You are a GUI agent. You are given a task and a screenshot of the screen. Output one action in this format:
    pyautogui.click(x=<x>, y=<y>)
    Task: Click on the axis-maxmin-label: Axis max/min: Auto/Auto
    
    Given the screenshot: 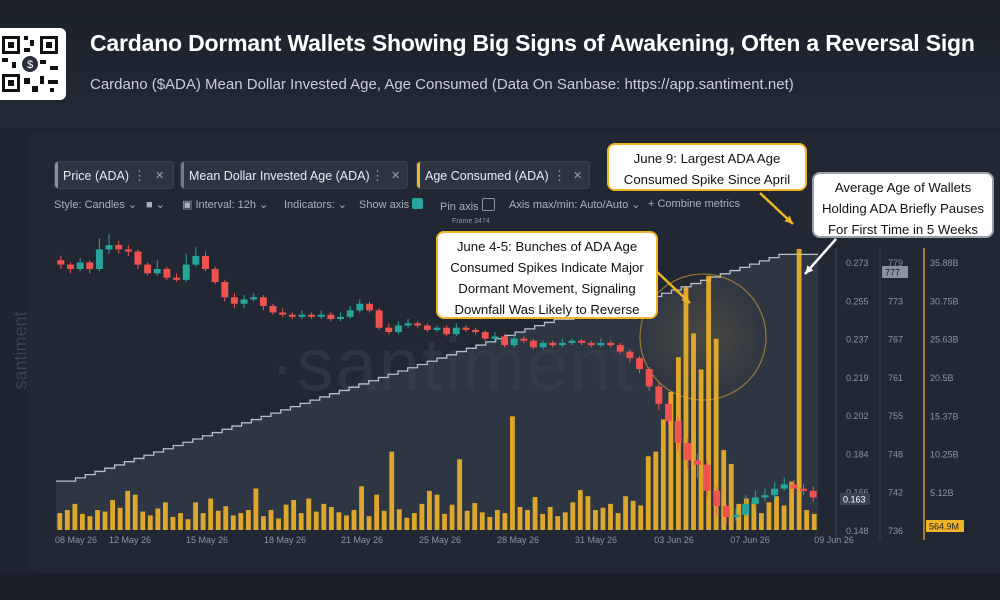 What is the action you would take?
    pyautogui.click(x=569, y=205)
    